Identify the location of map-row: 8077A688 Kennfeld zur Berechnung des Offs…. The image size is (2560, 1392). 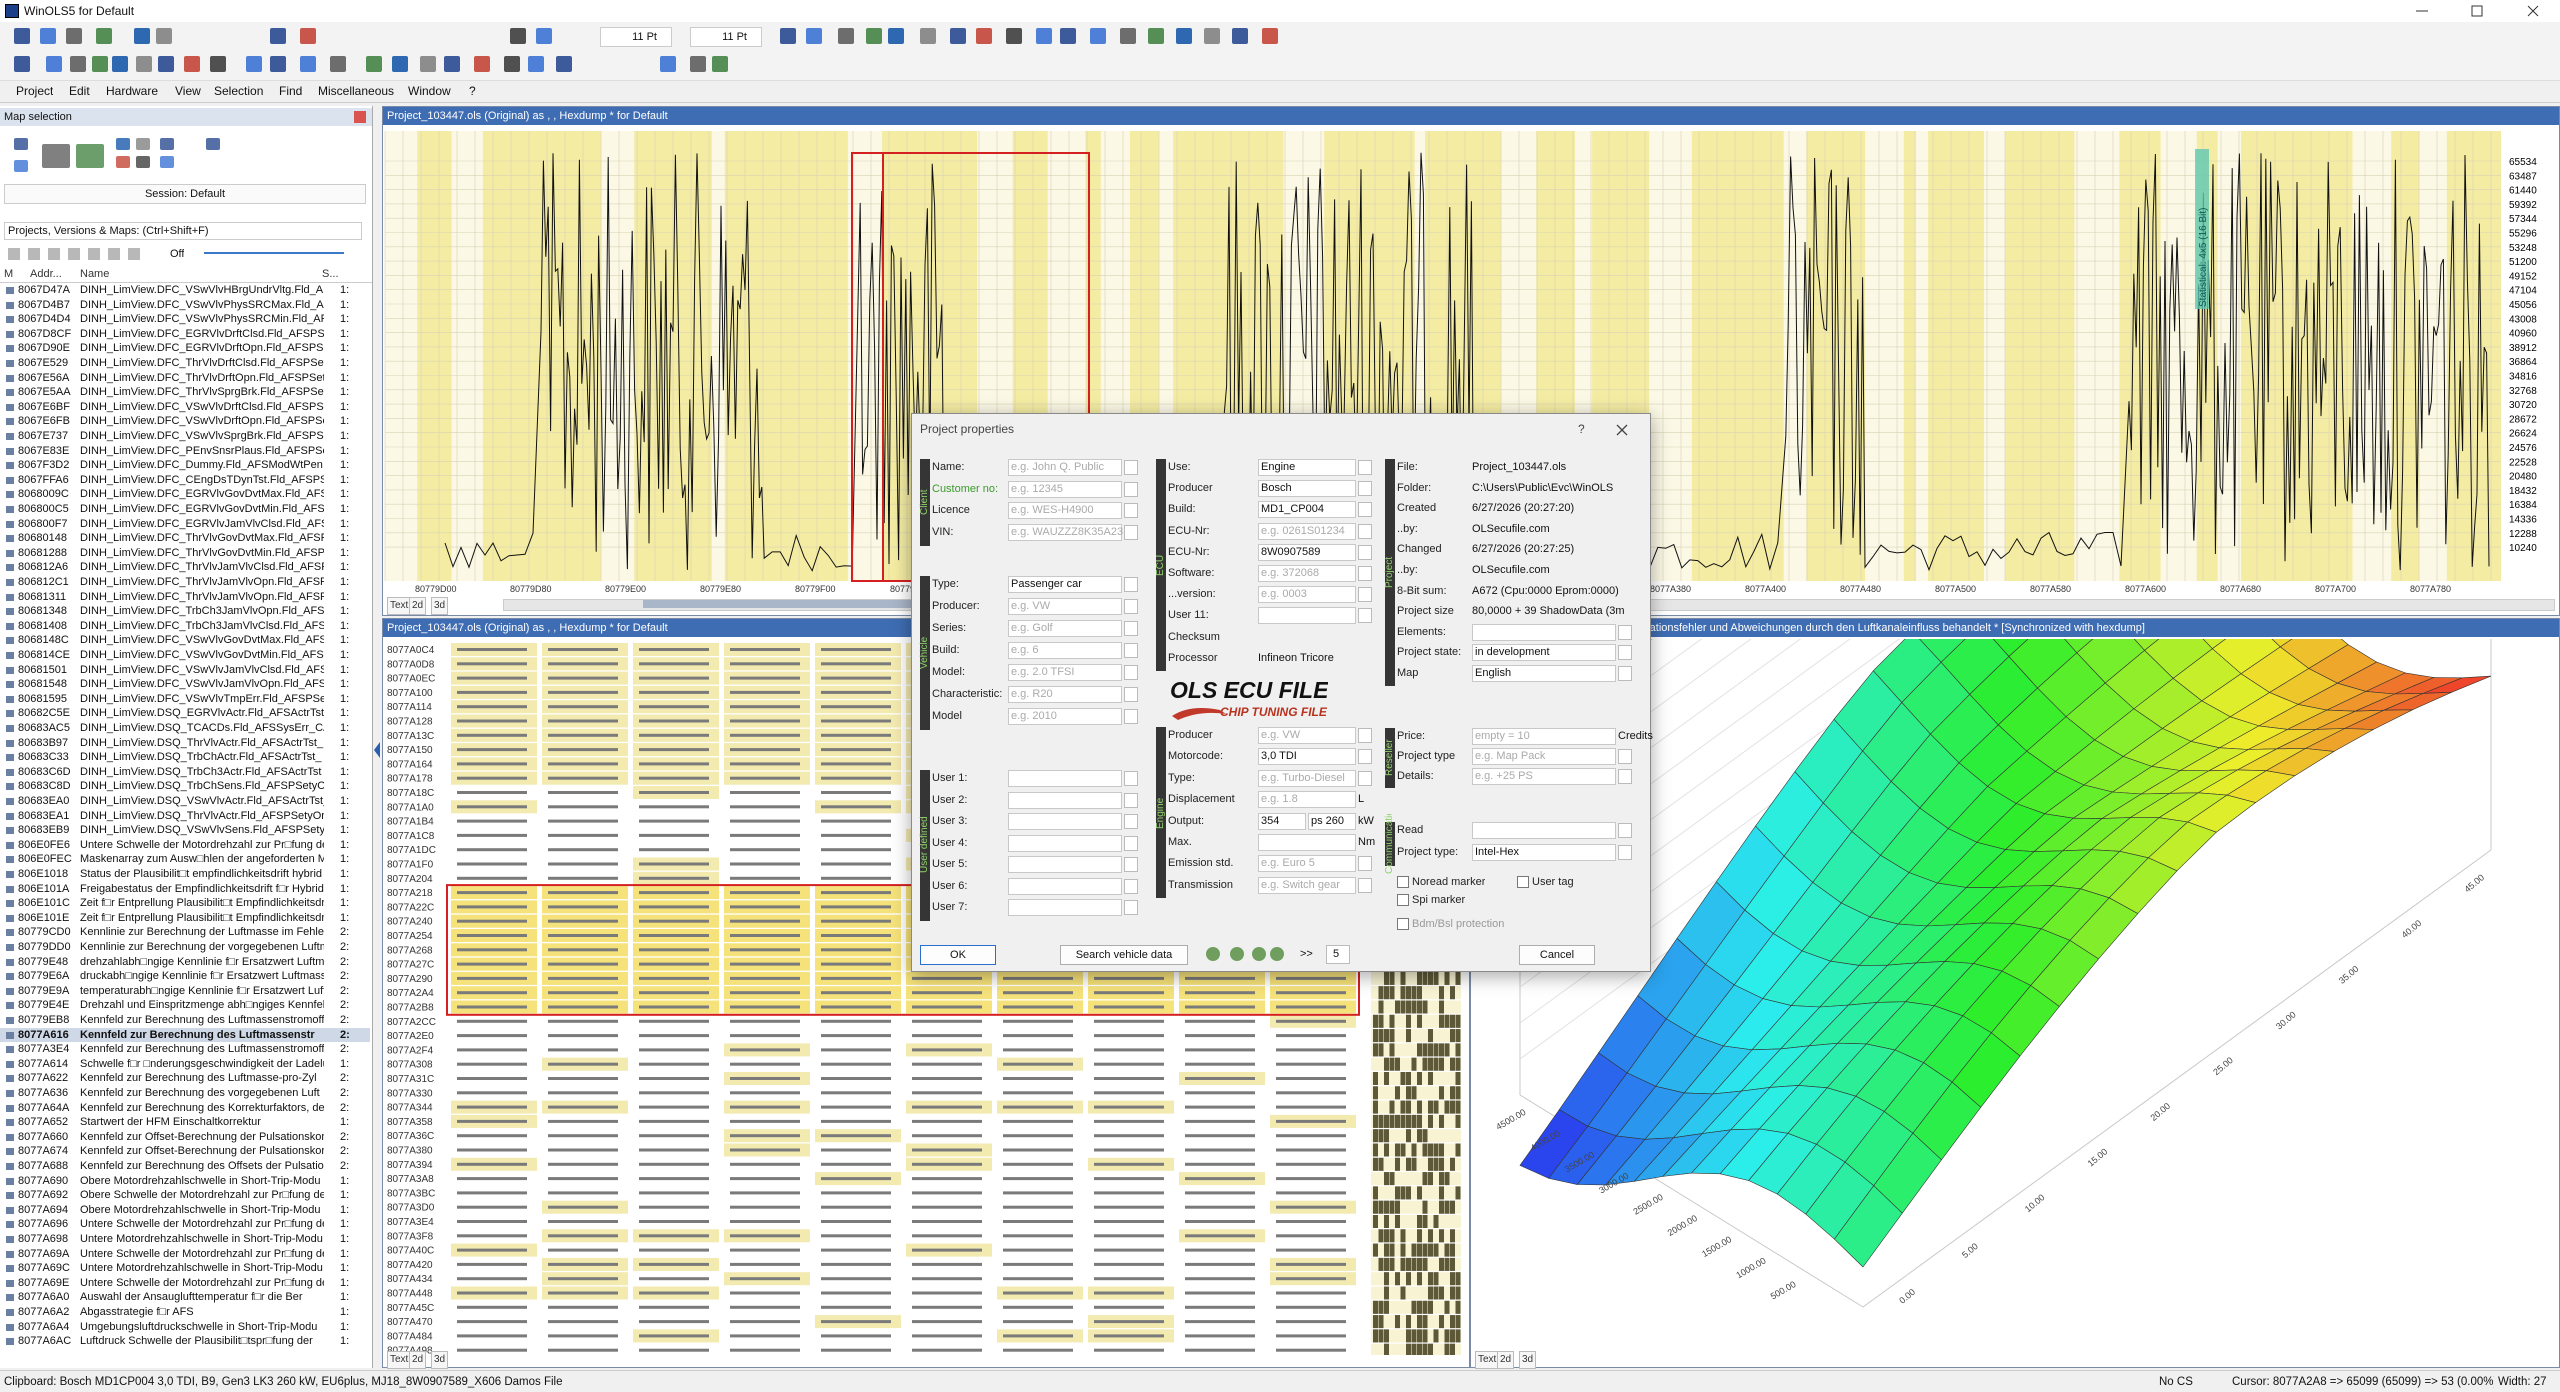
(185, 1166).